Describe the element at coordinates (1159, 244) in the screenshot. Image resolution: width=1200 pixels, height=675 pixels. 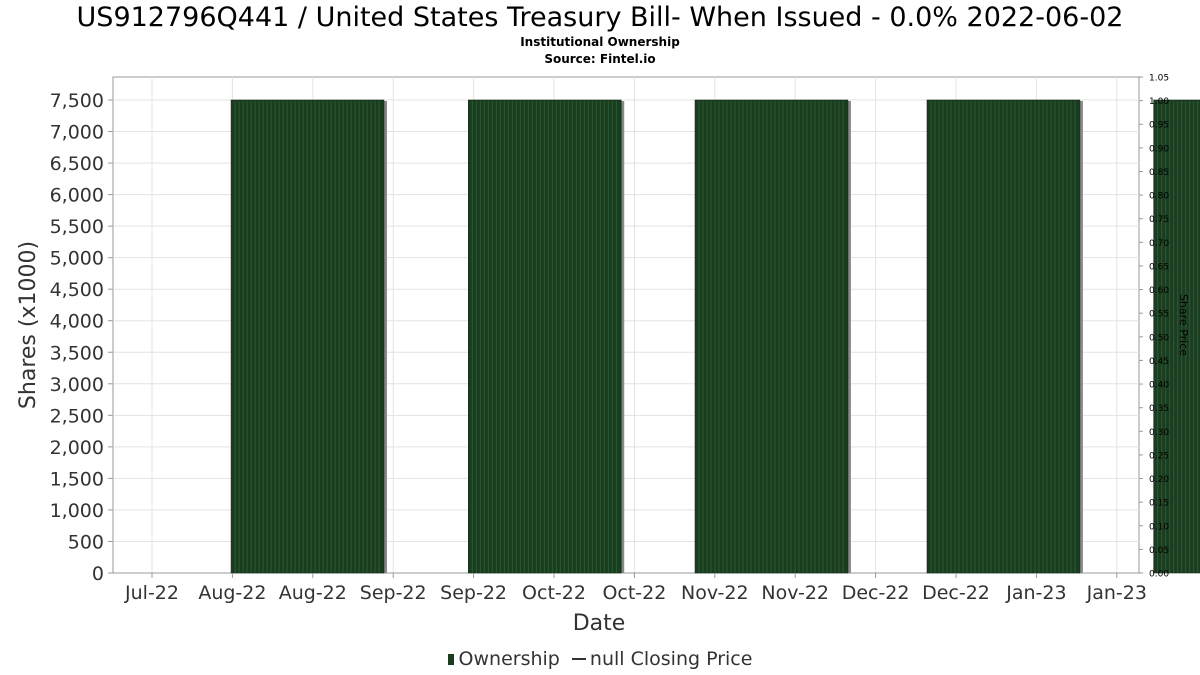
I see `y2-tick-label: 0.70` at that location.